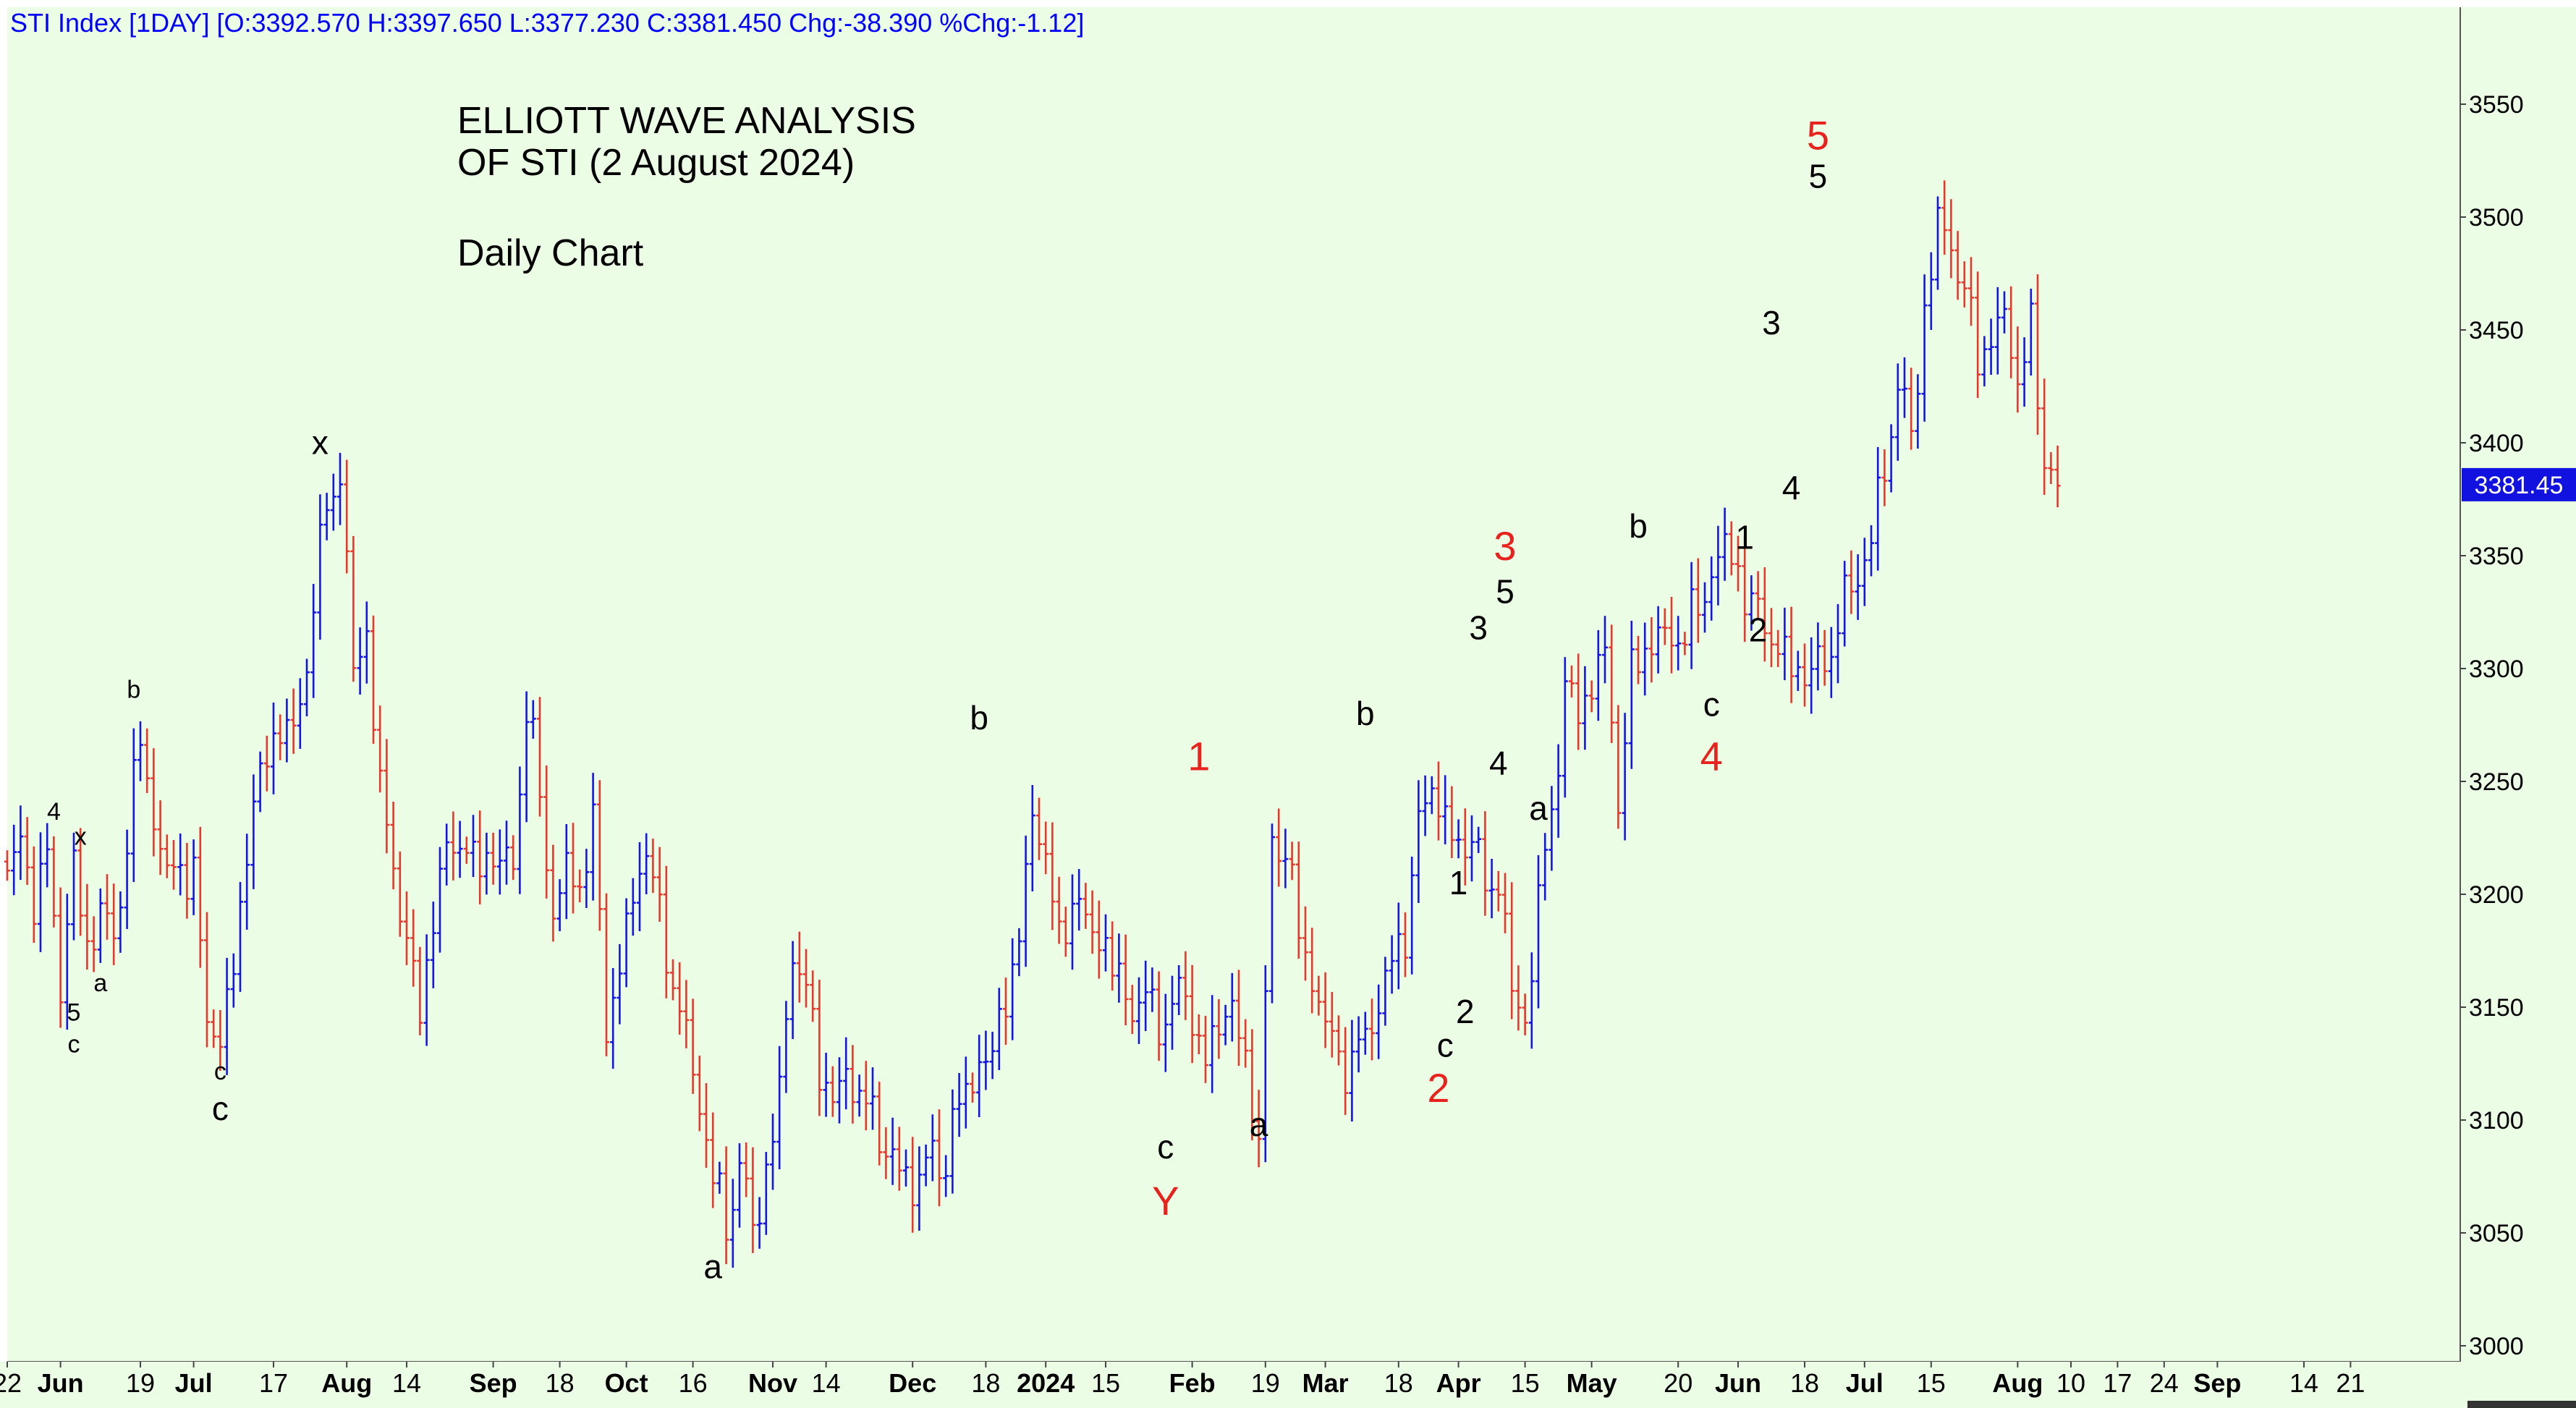 The image size is (2576, 1408). What do you see at coordinates (1046, 1380) in the screenshot?
I see `x-tick: 2024` at bounding box center [1046, 1380].